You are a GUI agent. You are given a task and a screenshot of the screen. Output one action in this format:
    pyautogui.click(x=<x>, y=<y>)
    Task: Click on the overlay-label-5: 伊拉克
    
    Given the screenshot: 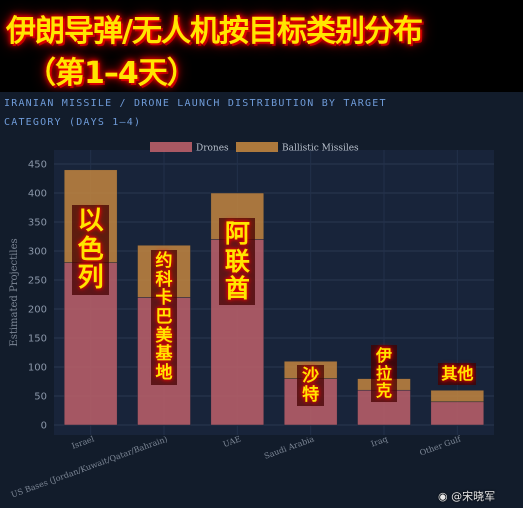 What is the action you would take?
    pyautogui.click(x=384, y=373)
    